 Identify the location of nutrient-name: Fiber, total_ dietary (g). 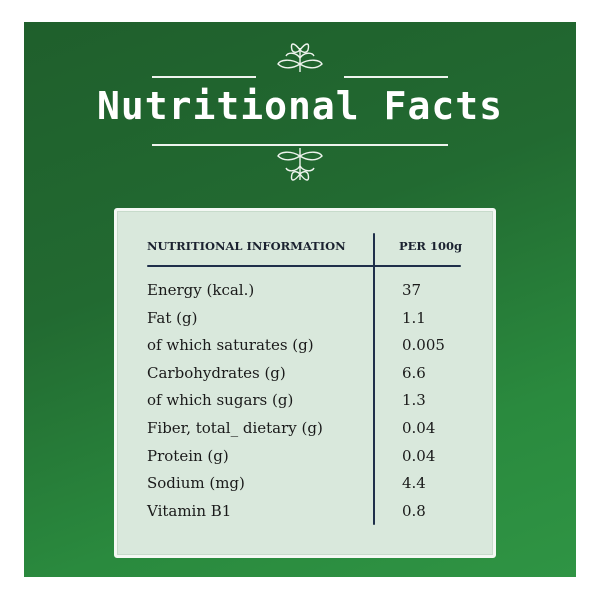
(235, 427).